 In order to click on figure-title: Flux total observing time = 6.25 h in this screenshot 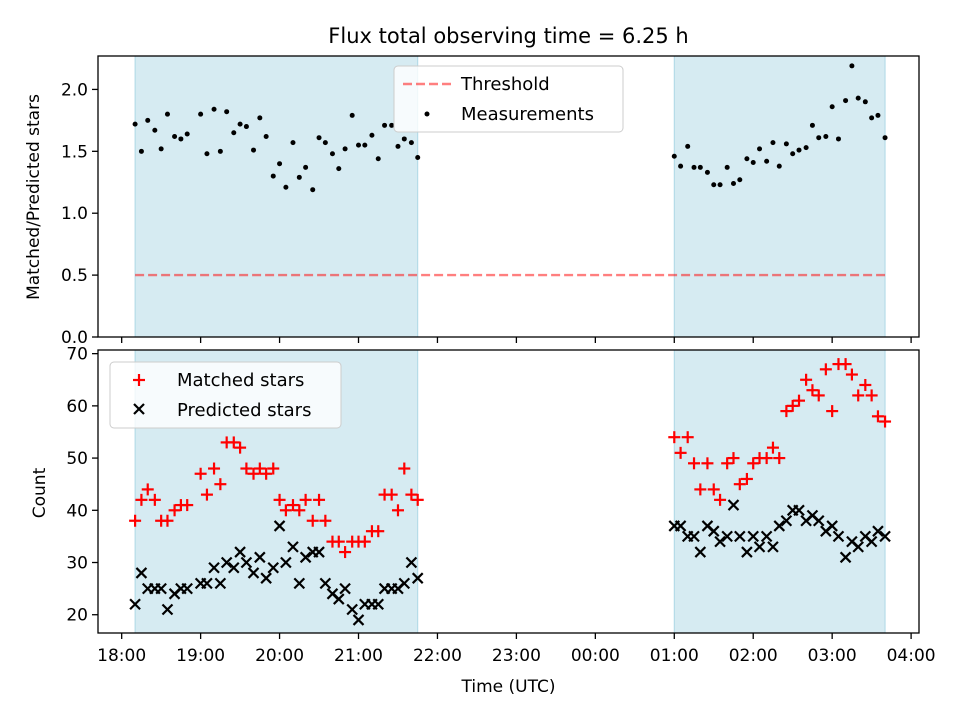, I will do `click(508, 36)`.